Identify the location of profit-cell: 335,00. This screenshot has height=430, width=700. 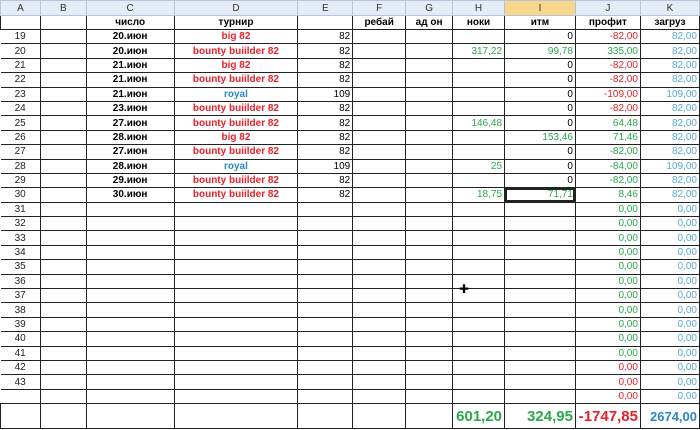
(607, 51).